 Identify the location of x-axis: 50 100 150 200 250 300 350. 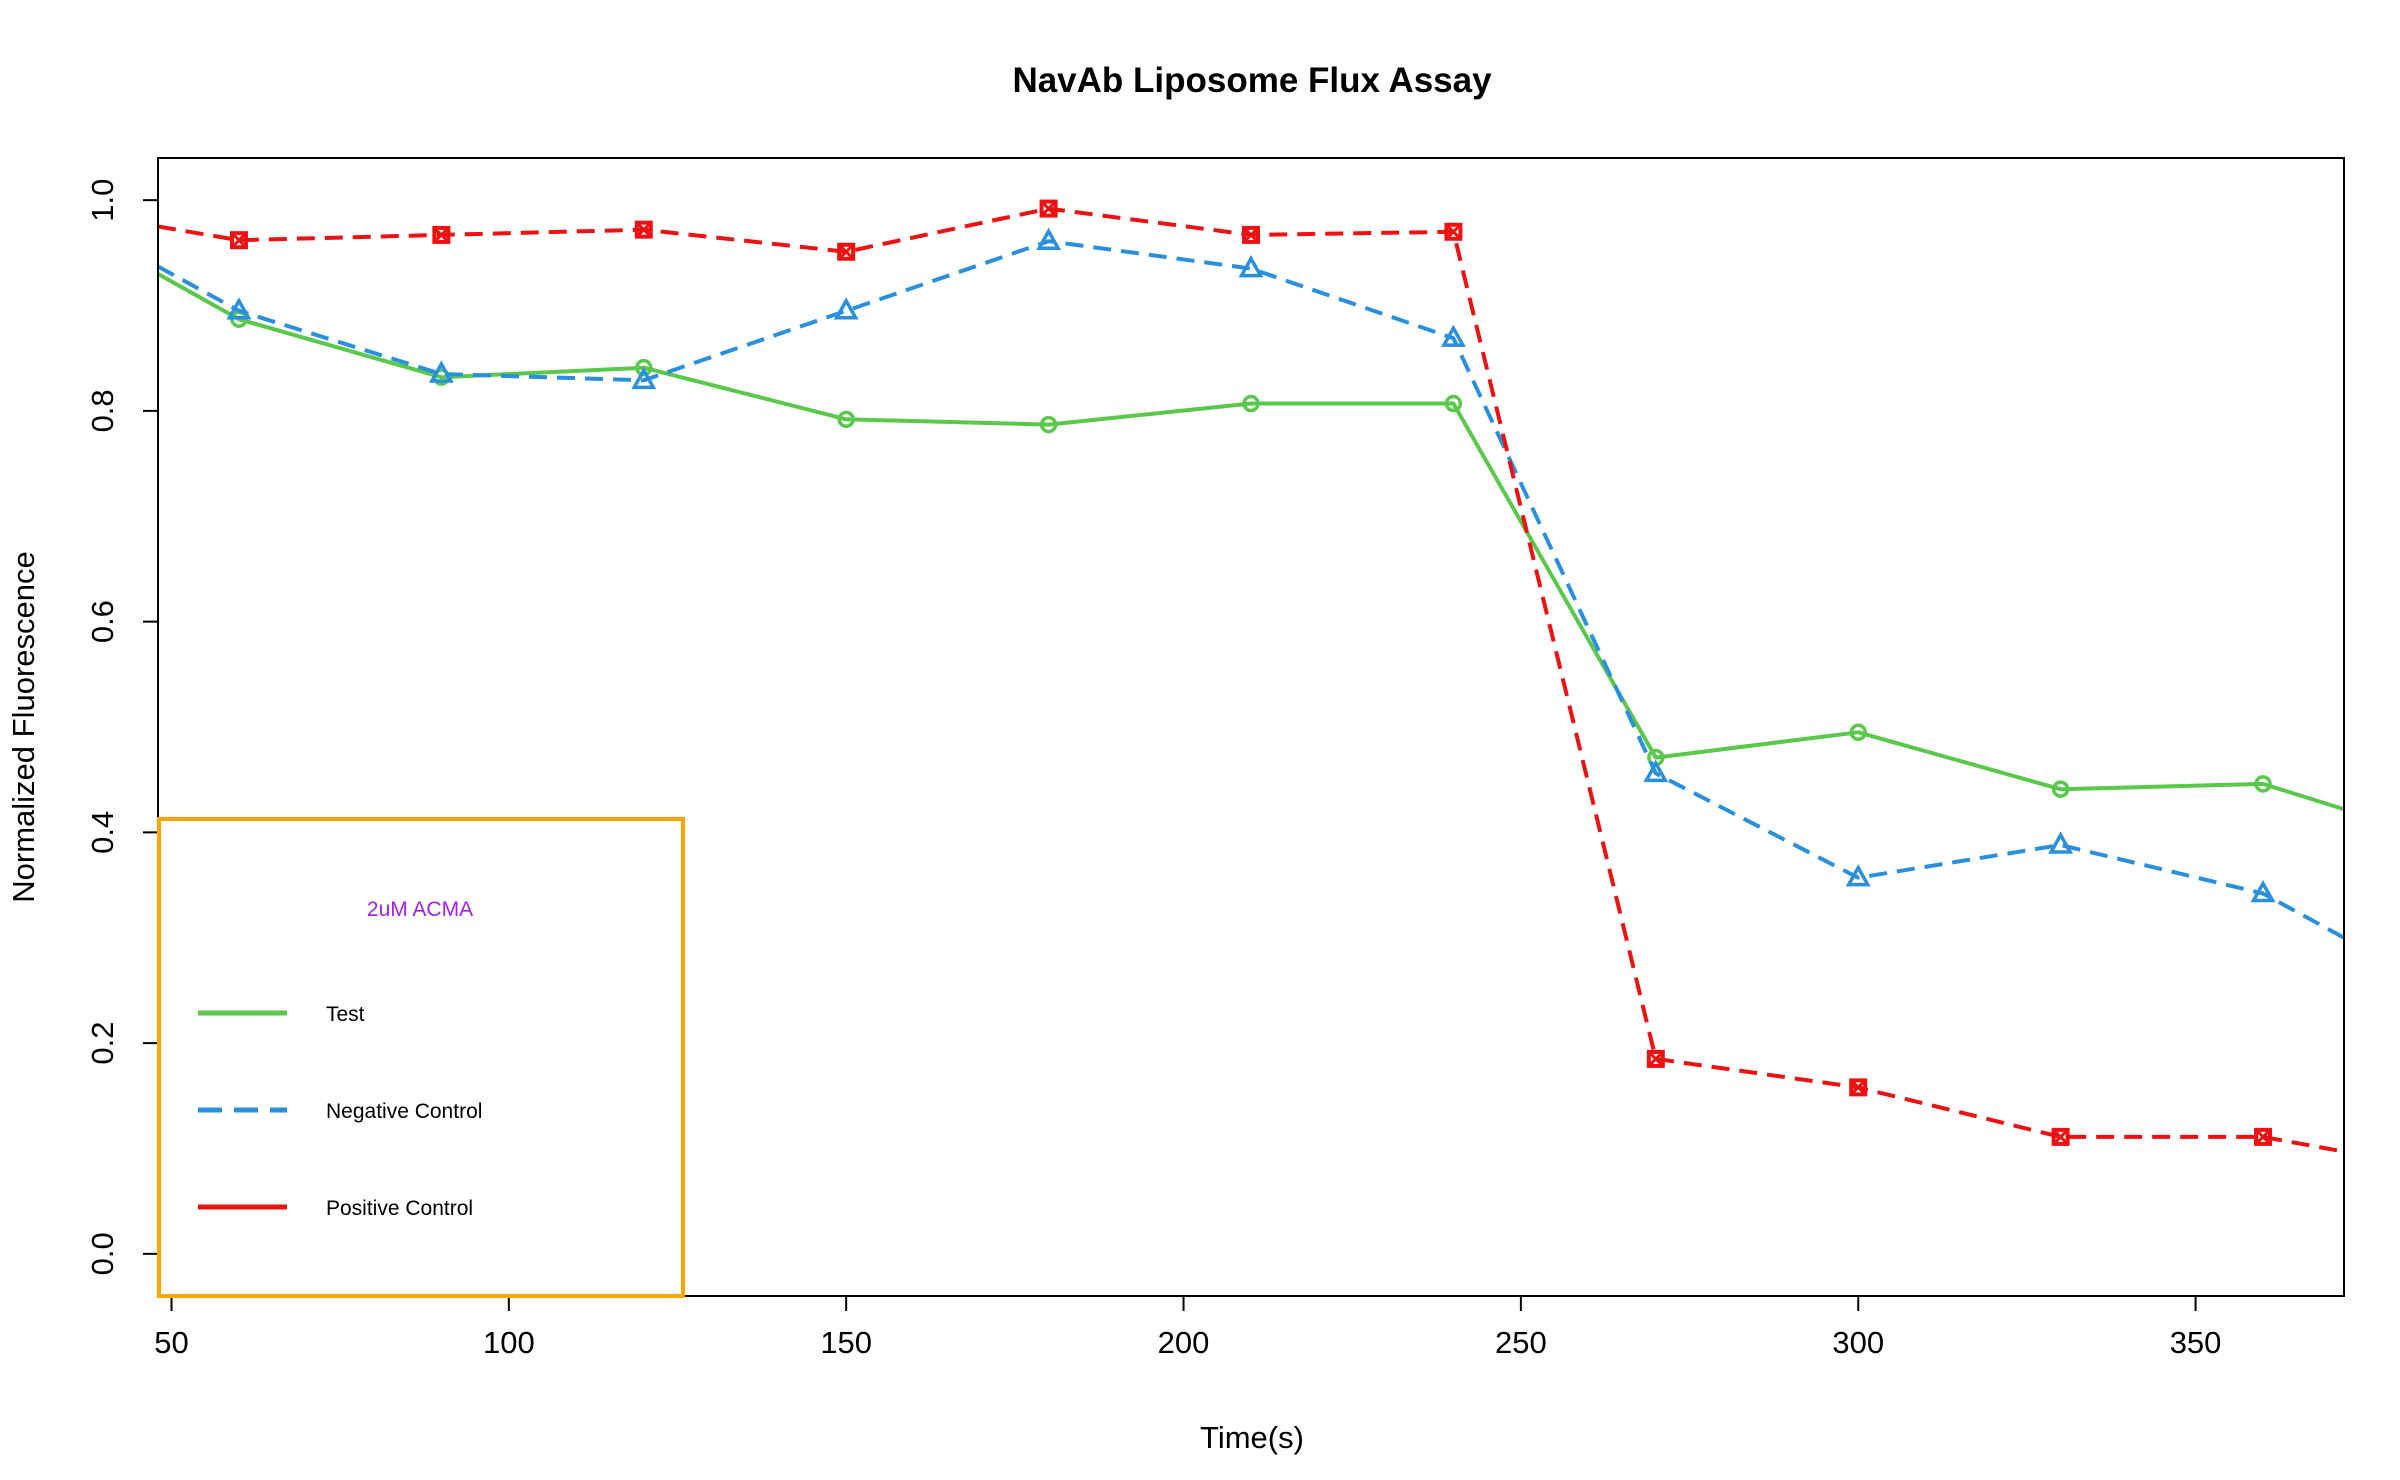
(1188, 1327).